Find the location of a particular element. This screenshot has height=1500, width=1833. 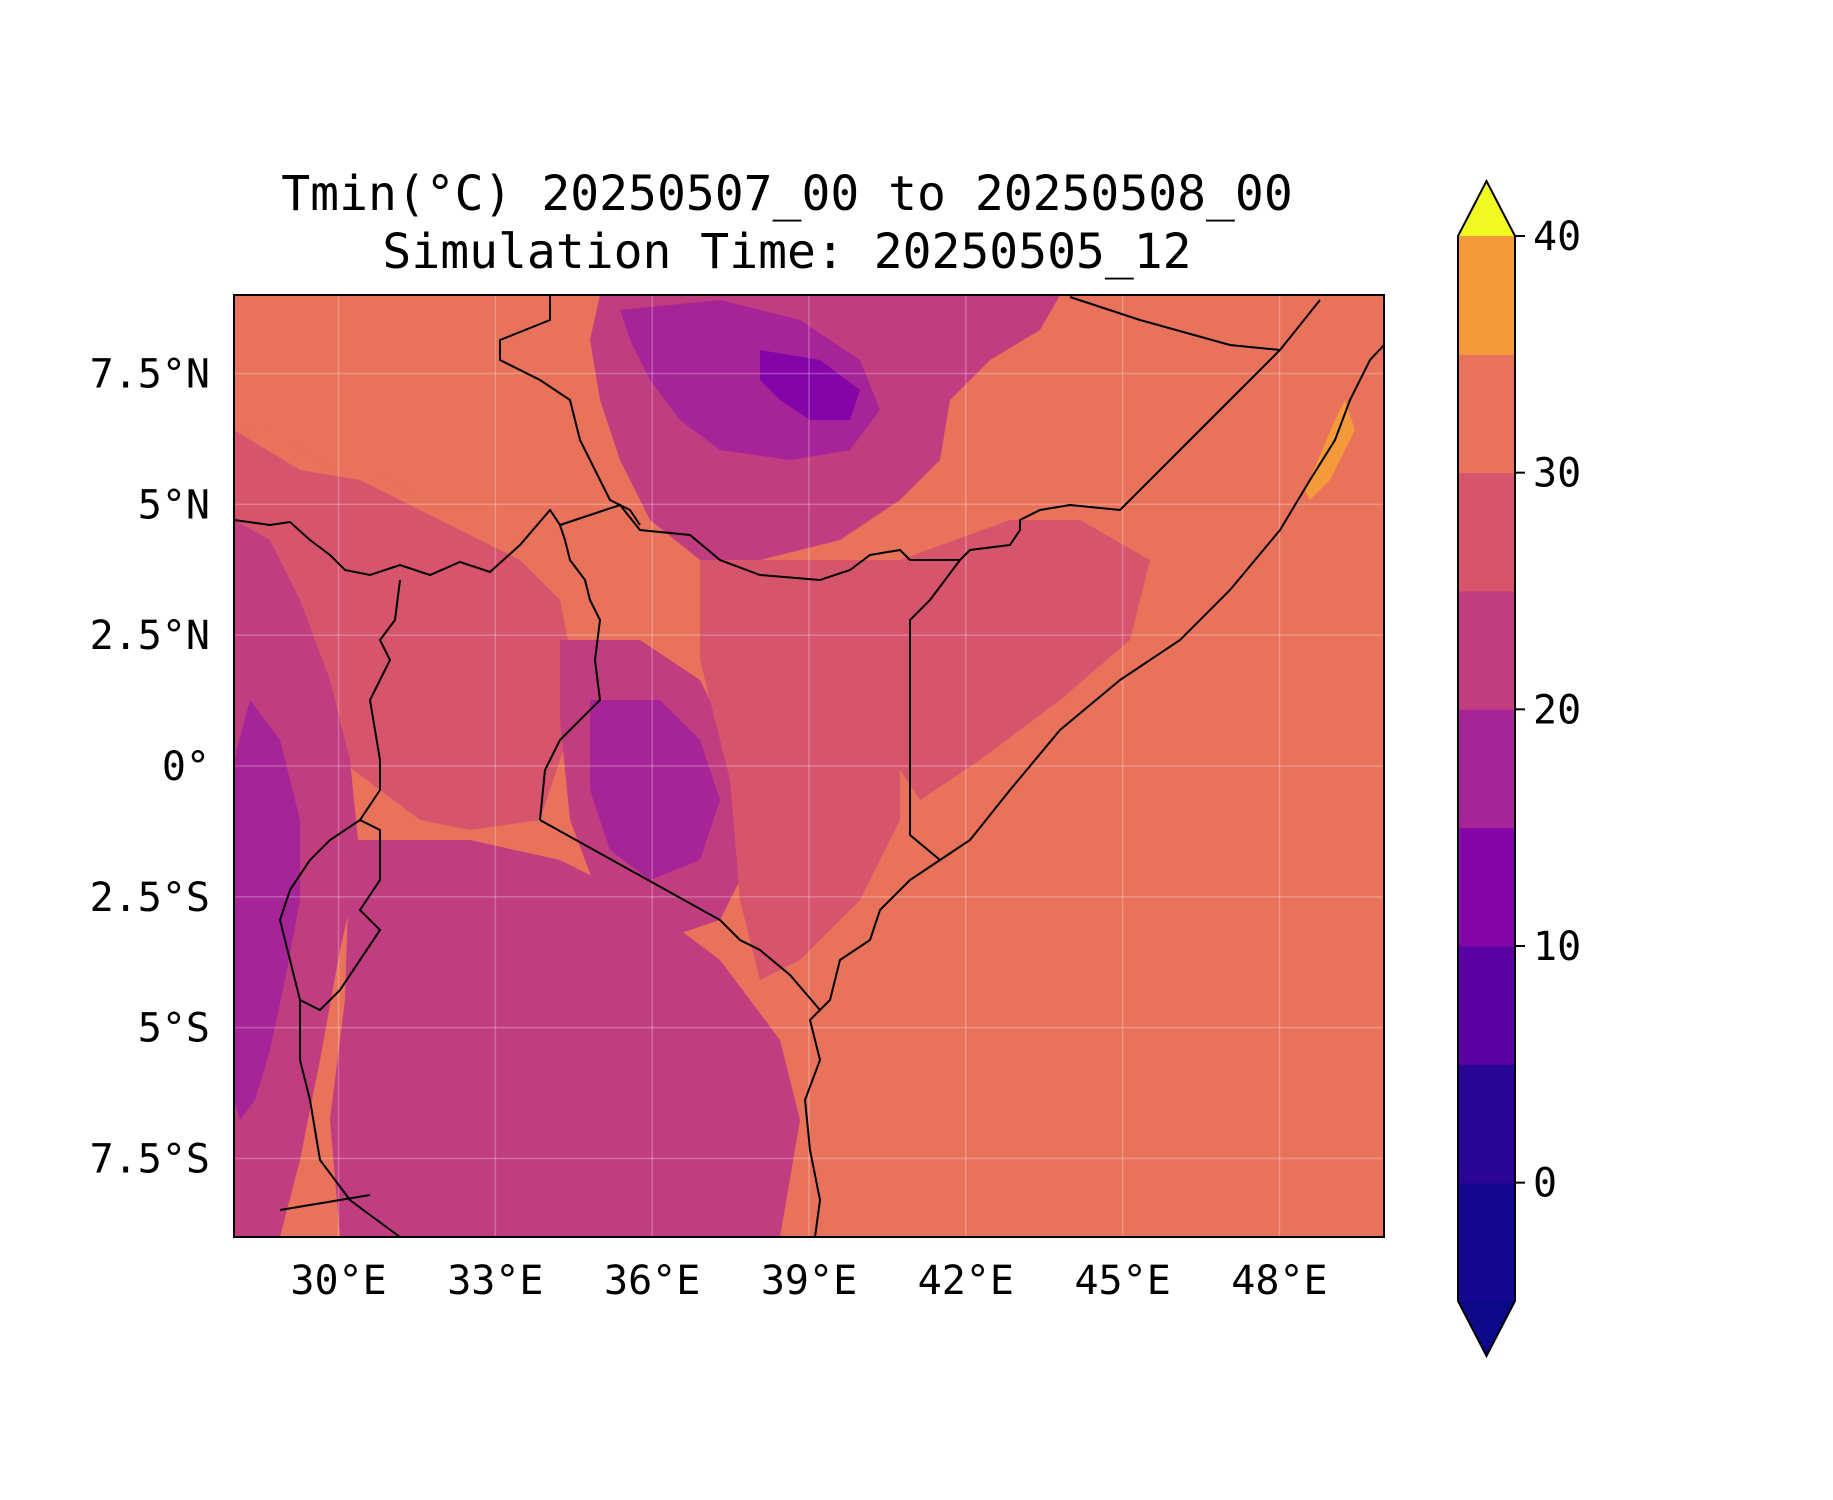

colorbar-tick-label: 40 is located at coordinates (1557, 237).